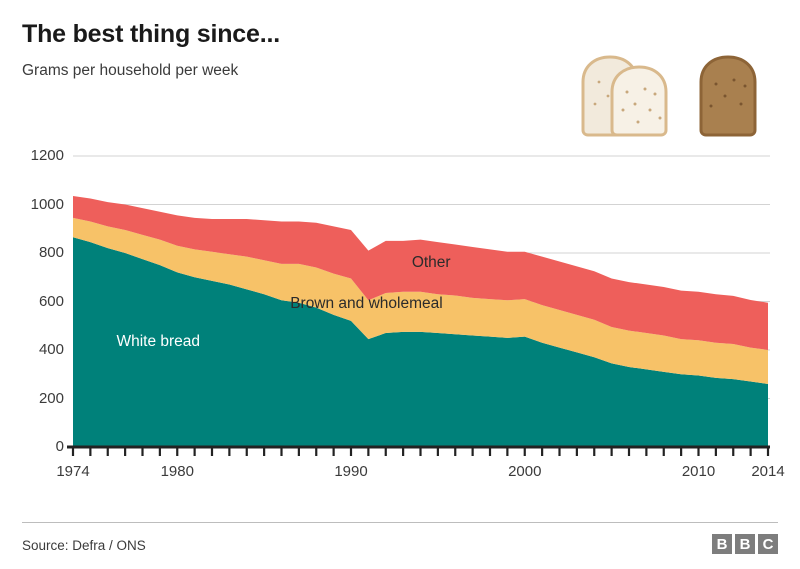  I want to click on y-axis-tick-1200: 1200, so click(47, 155).